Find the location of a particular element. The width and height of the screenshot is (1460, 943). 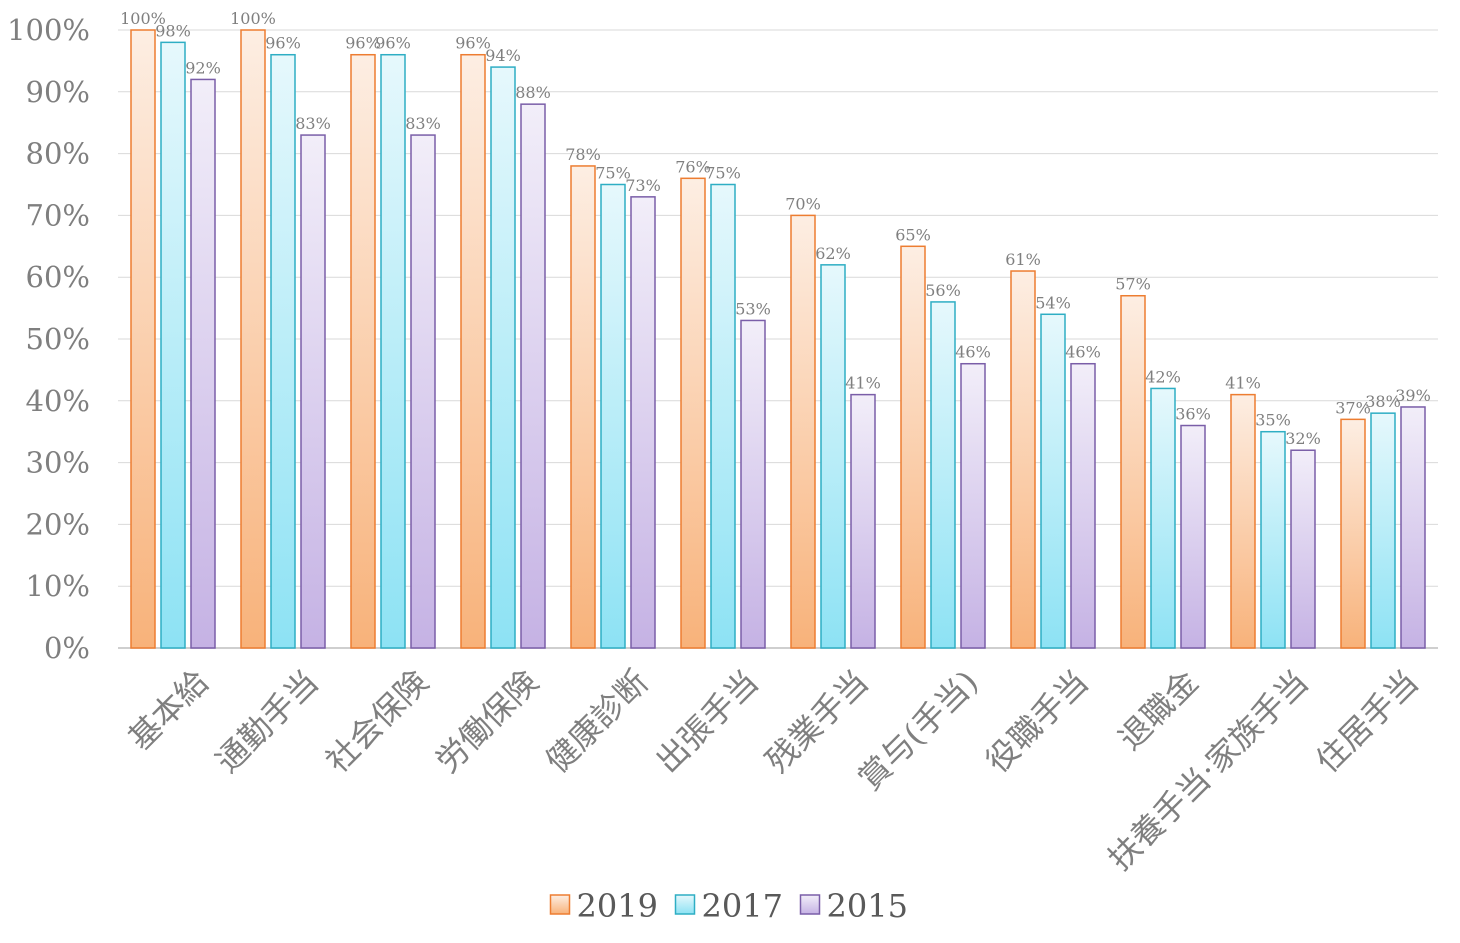

x-category-label: 役職手当 is located at coordinates (1036, 721).